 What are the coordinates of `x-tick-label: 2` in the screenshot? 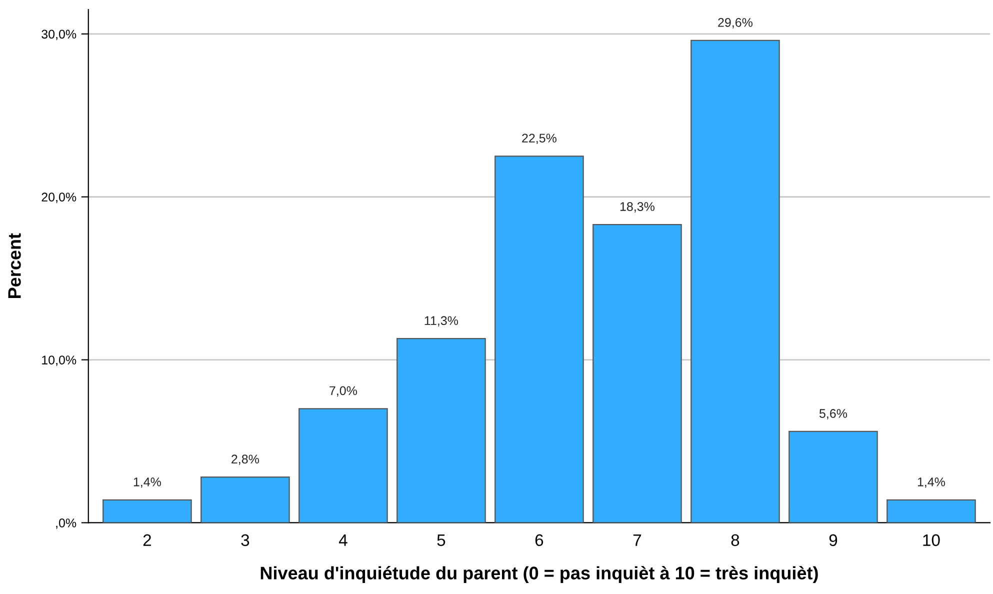 It's located at (147, 540).